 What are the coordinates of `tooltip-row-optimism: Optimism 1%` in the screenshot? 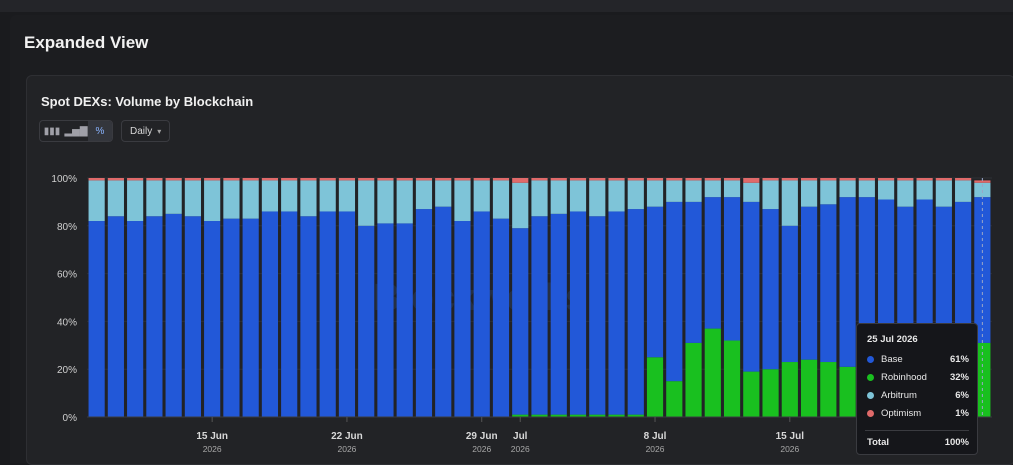 It's located at (918, 413).